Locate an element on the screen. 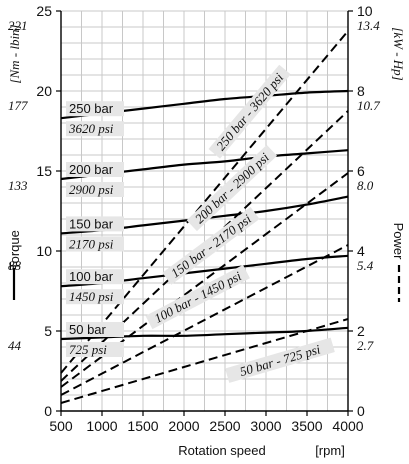 The image size is (409, 464). right-tick-label-kw: 8 is located at coordinates (361, 91).